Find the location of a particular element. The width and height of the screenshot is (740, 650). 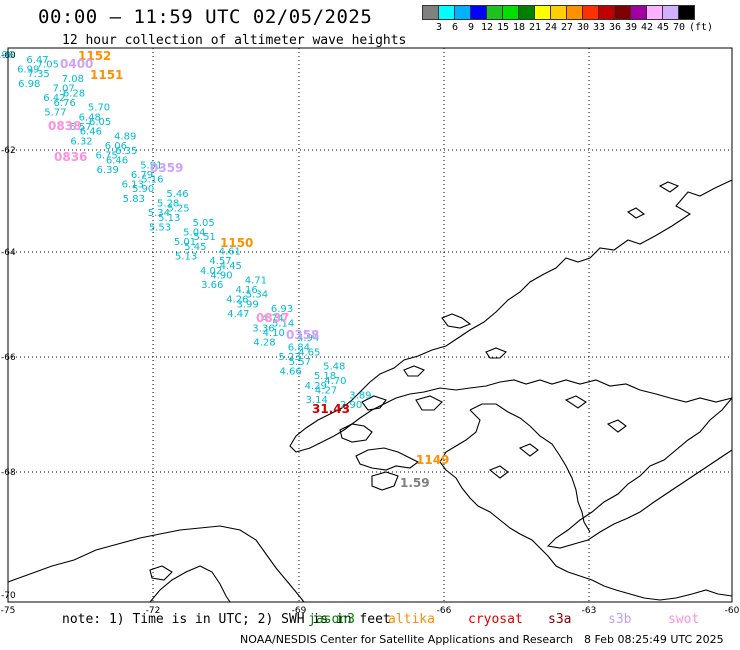

swh-value: 4.71 is located at coordinates (256, 280).